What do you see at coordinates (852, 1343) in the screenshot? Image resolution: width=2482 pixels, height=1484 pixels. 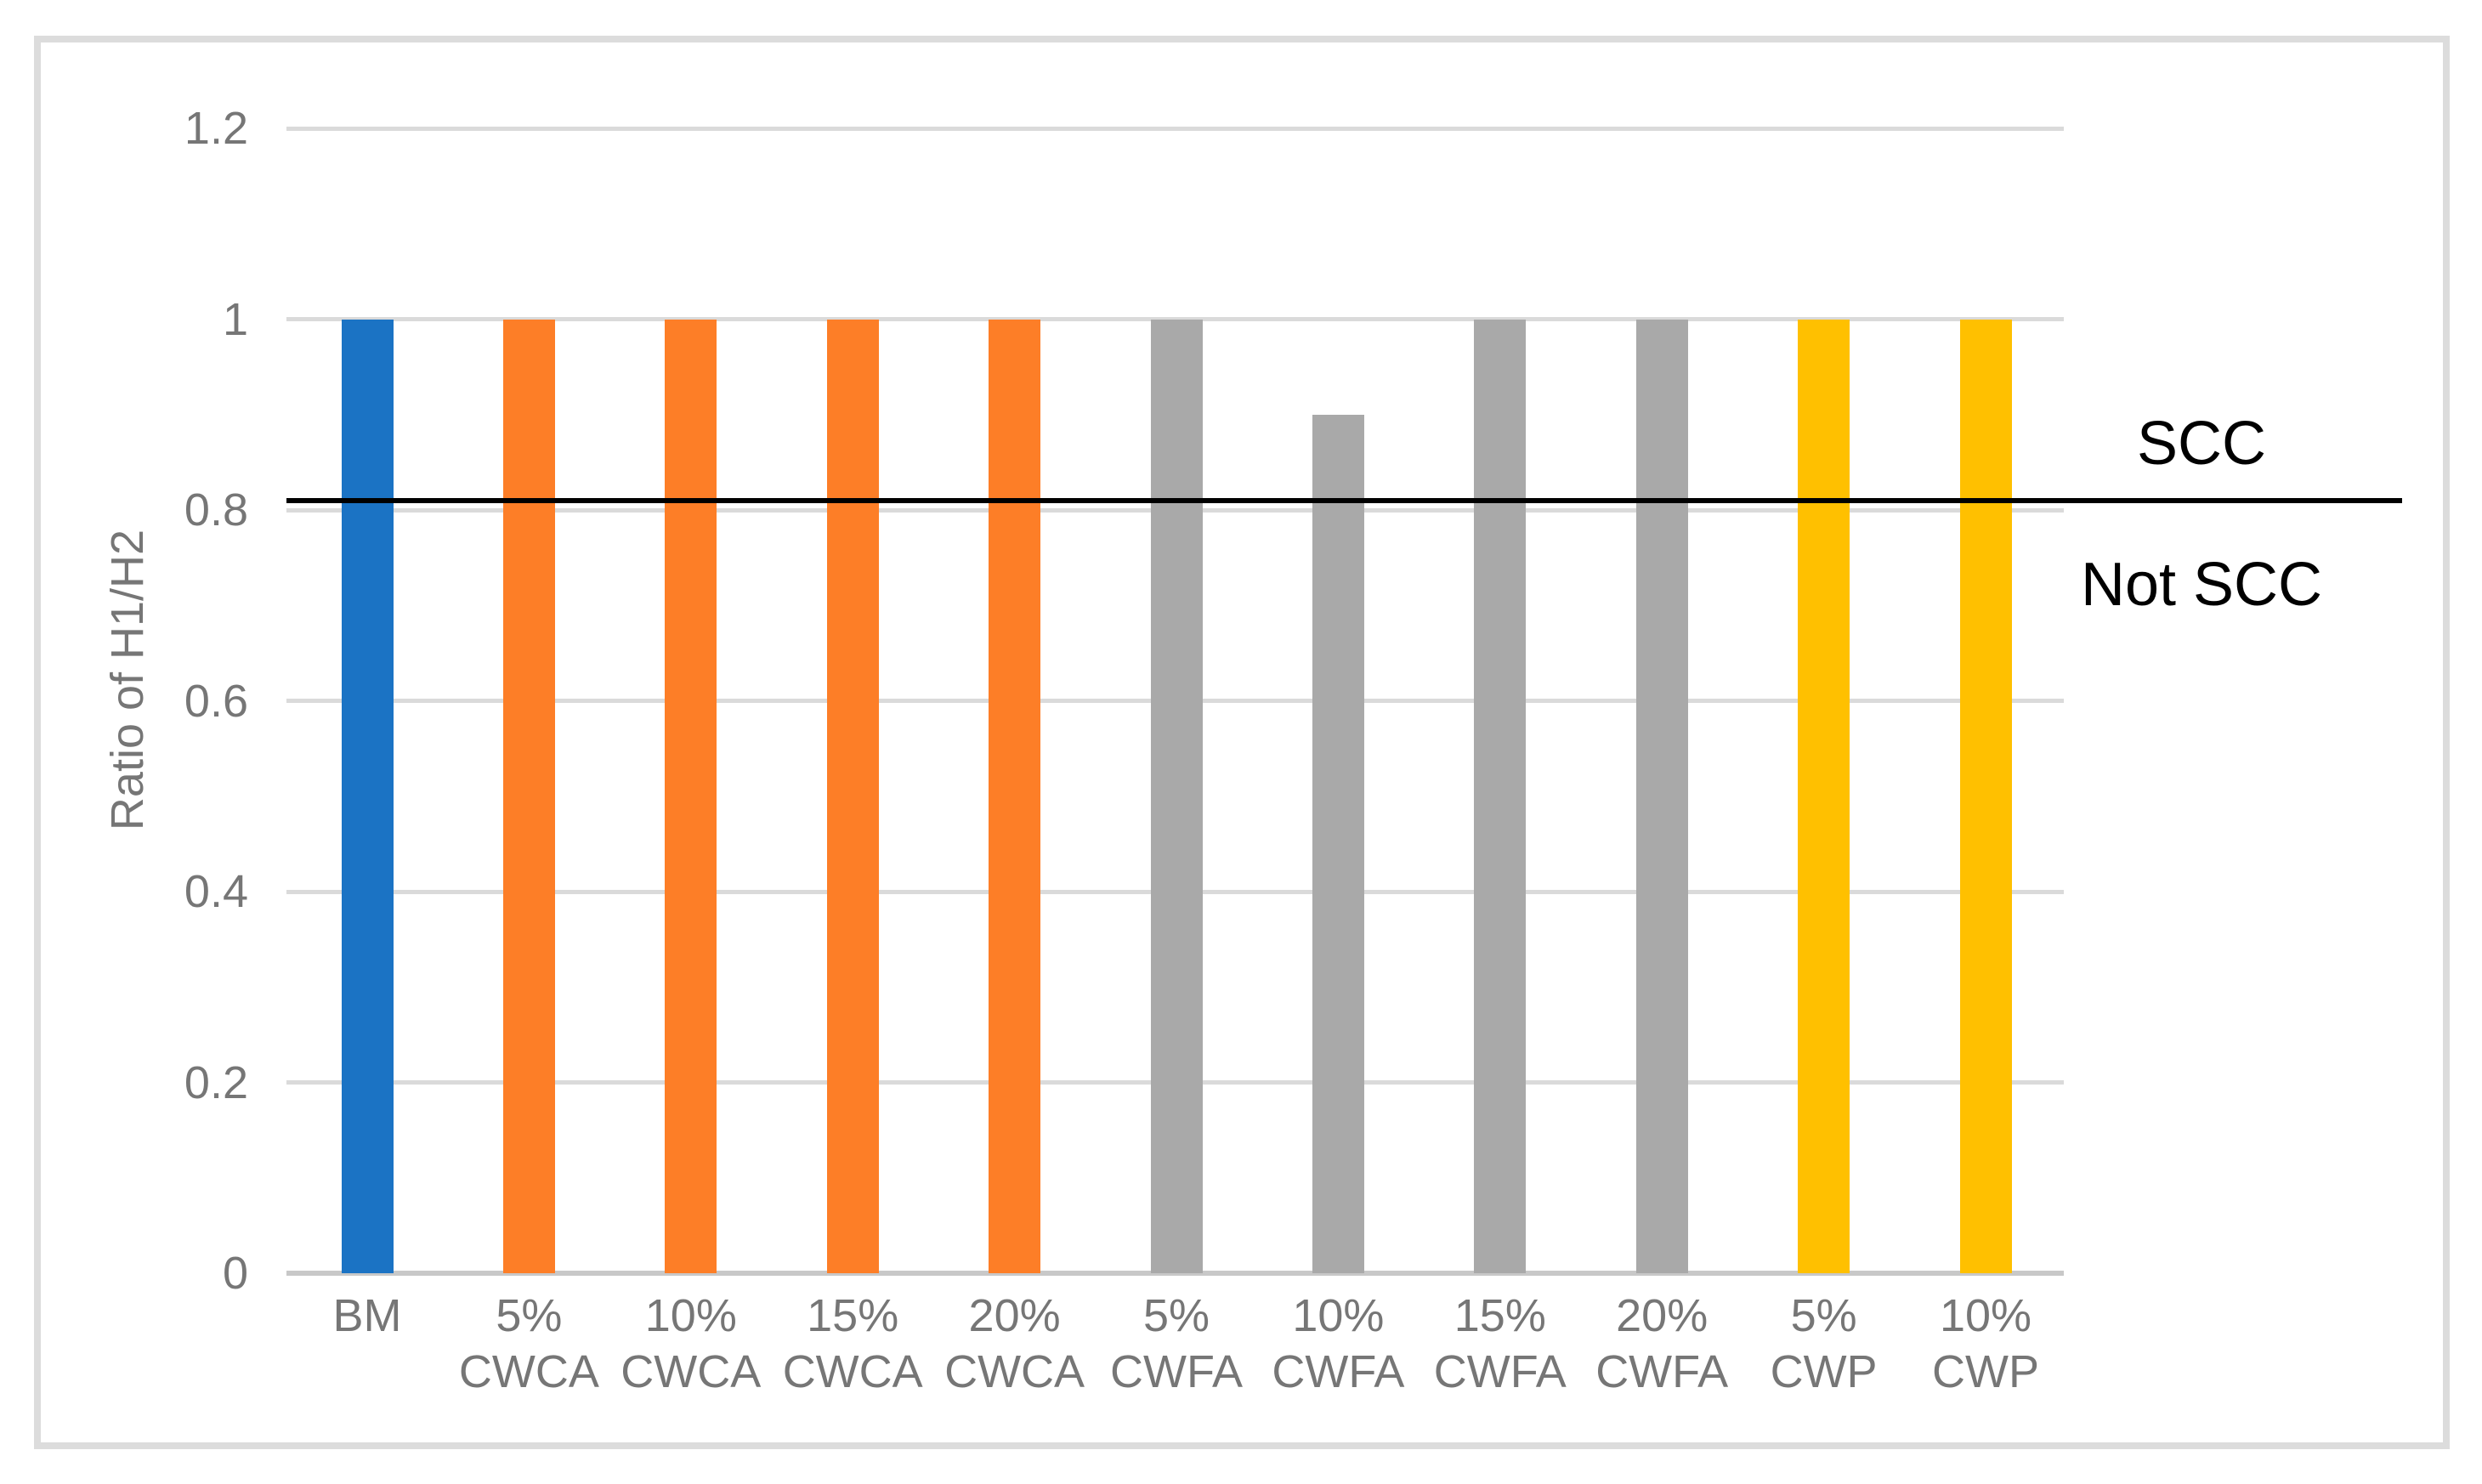 I see `x-category-label-15-cwca: 15% CWCA` at bounding box center [852, 1343].